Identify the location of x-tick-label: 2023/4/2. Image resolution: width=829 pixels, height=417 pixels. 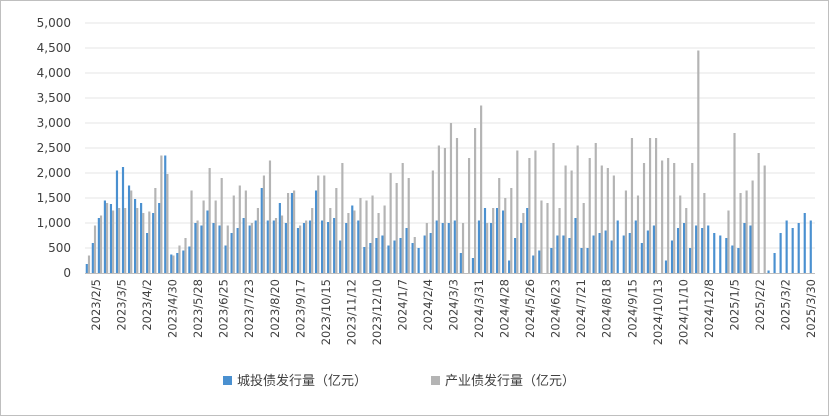
(147, 305).